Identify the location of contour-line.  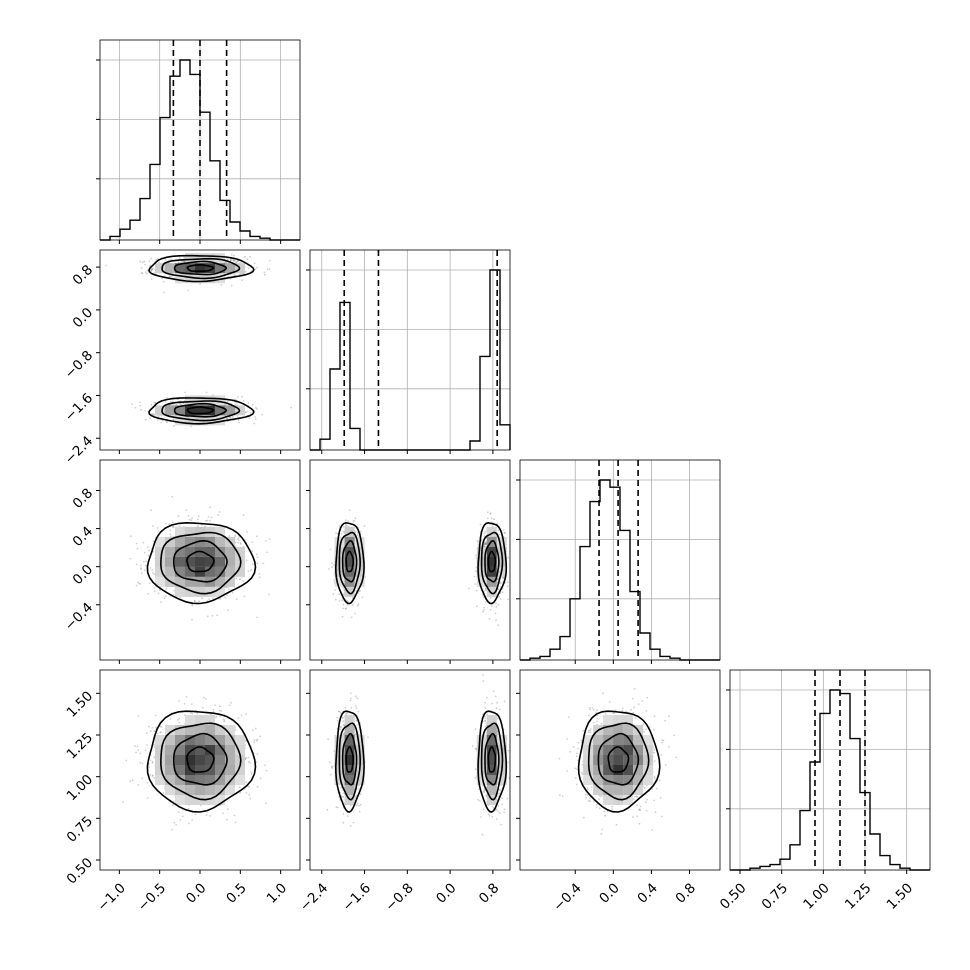
(201, 411).